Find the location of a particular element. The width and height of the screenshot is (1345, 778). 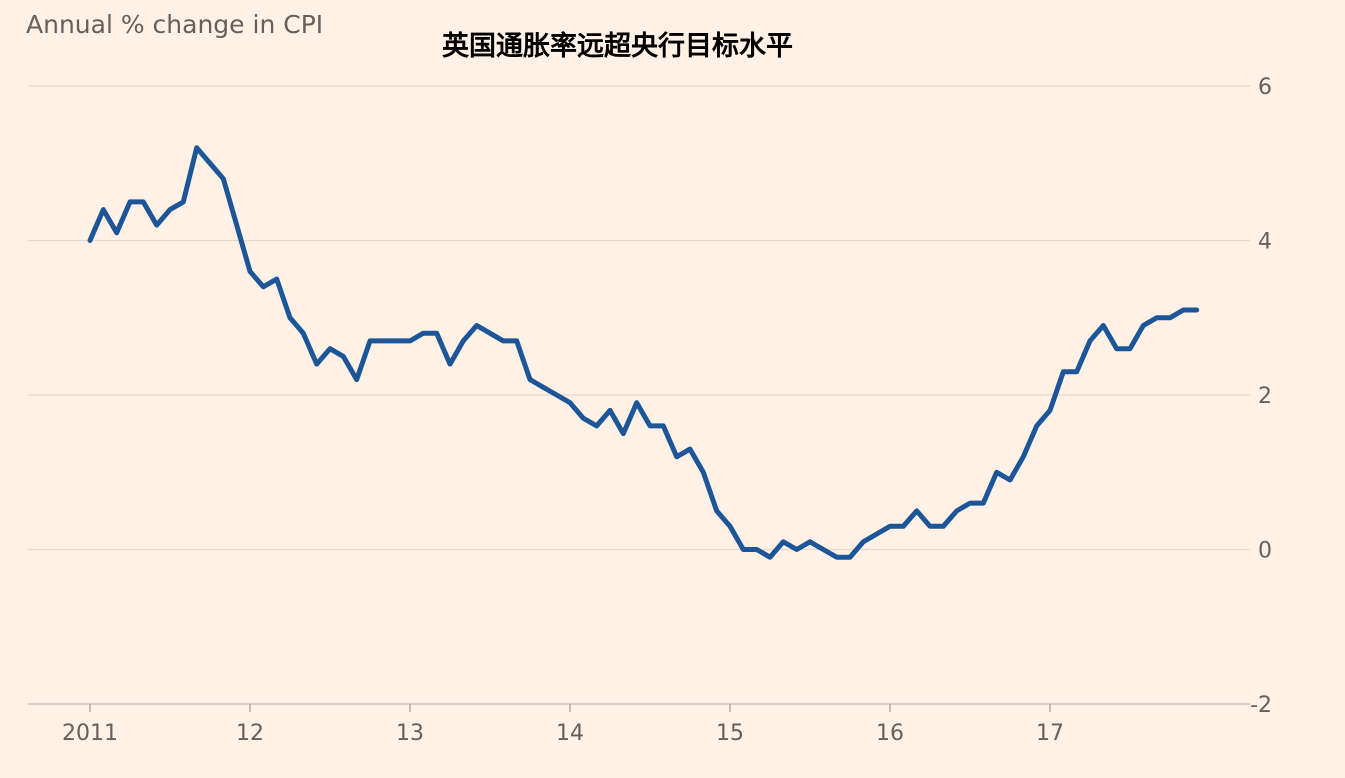

x-tick-label: 16 is located at coordinates (890, 733).